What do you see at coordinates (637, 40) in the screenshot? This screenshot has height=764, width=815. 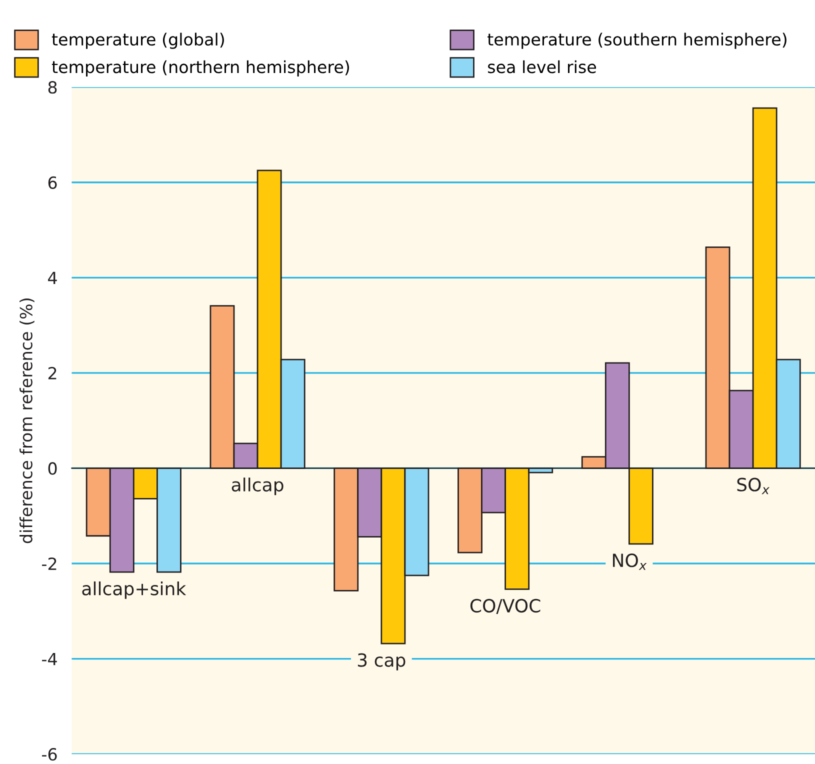 I see `legend-label: temperature (southern hemisphere)` at bounding box center [637, 40].